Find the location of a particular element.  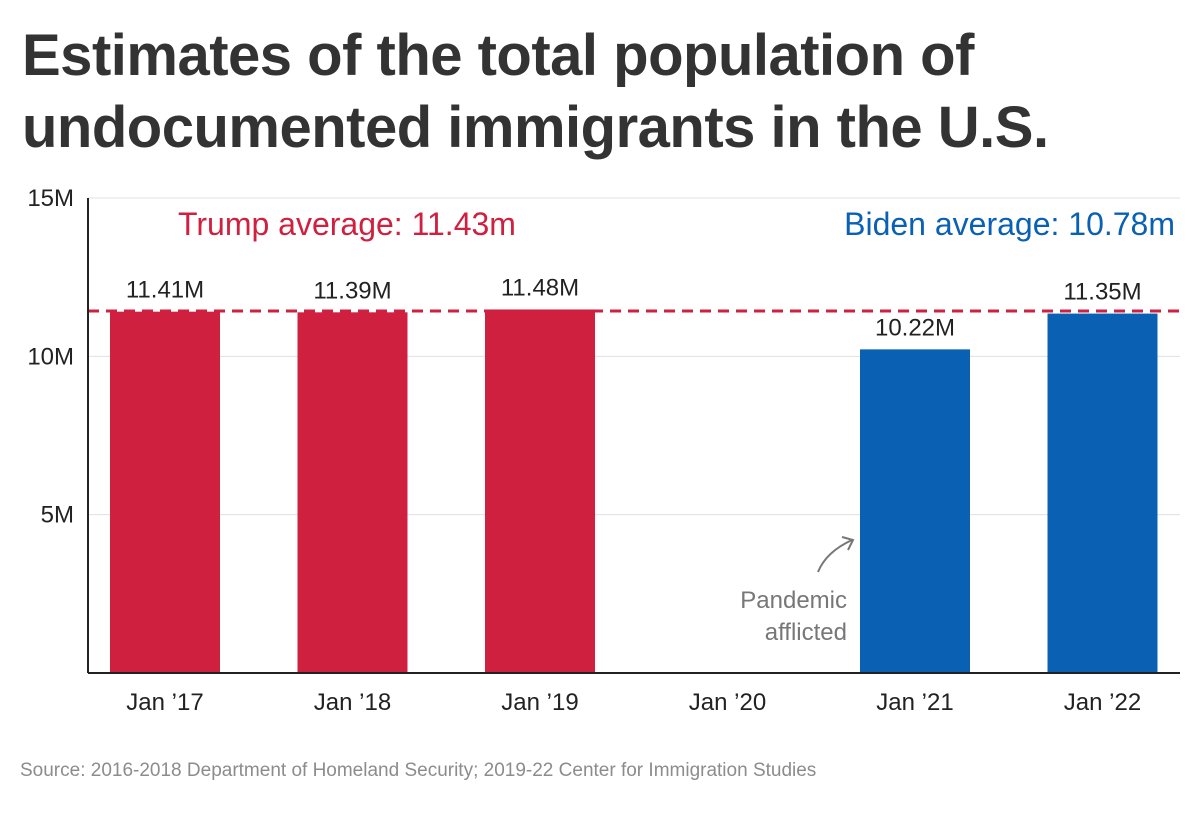

trump-average-annotation: Trump average: 11.43m is located at coordinates (347, 224).